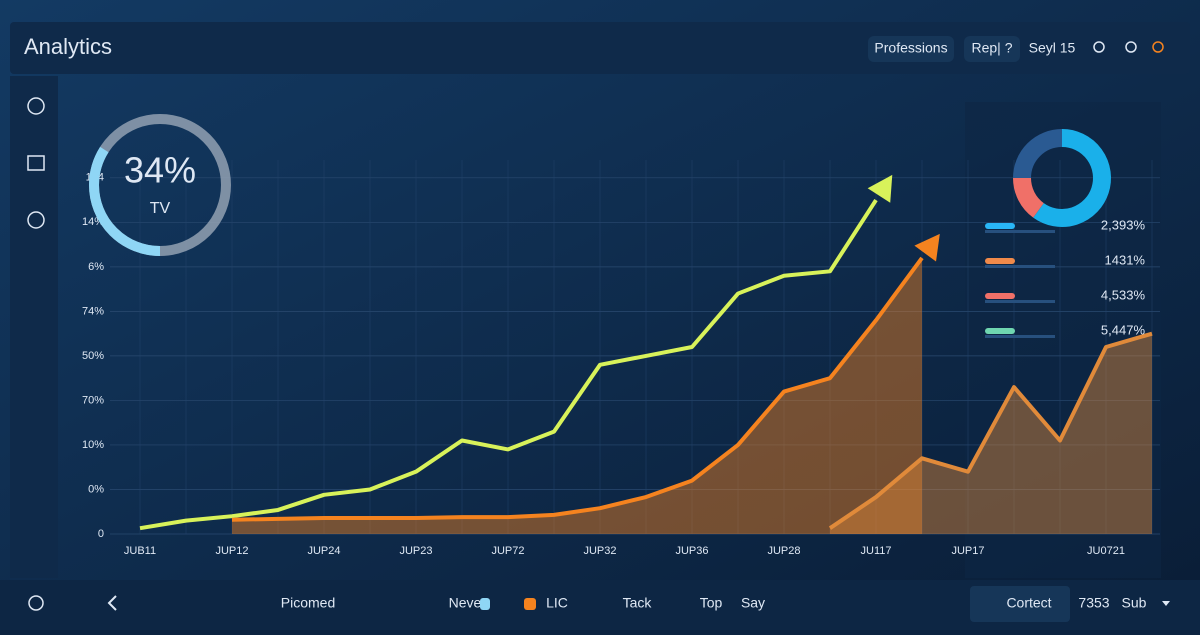 The image size is (1200, 635). I want to click on x-tick-label: JUP17, so click(967, 551).